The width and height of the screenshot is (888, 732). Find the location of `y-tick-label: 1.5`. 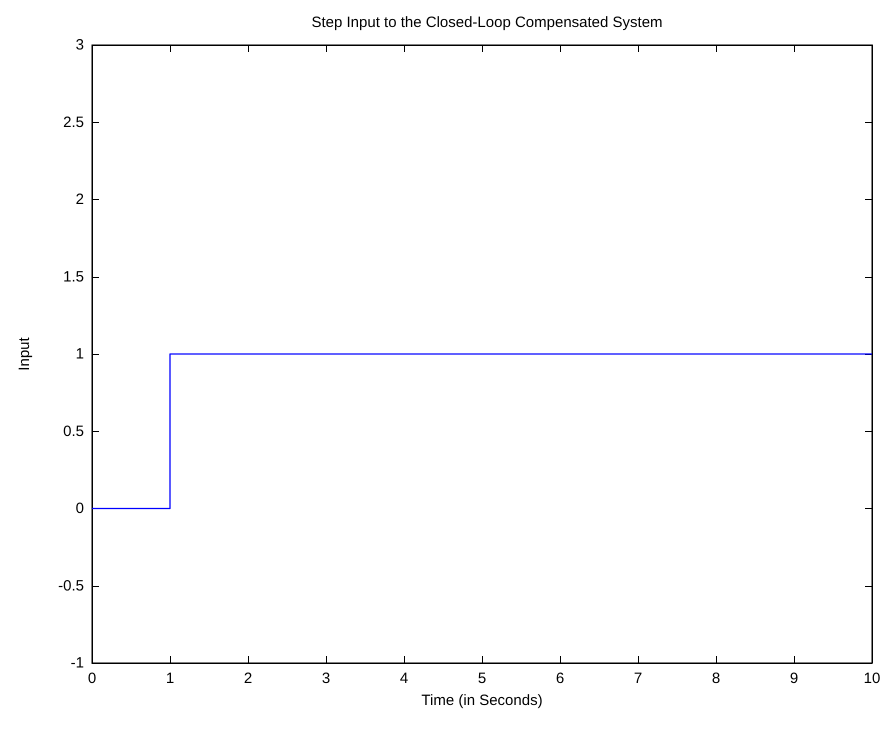

y-tick-label: 1.5 is located at coordinates (73, 277).